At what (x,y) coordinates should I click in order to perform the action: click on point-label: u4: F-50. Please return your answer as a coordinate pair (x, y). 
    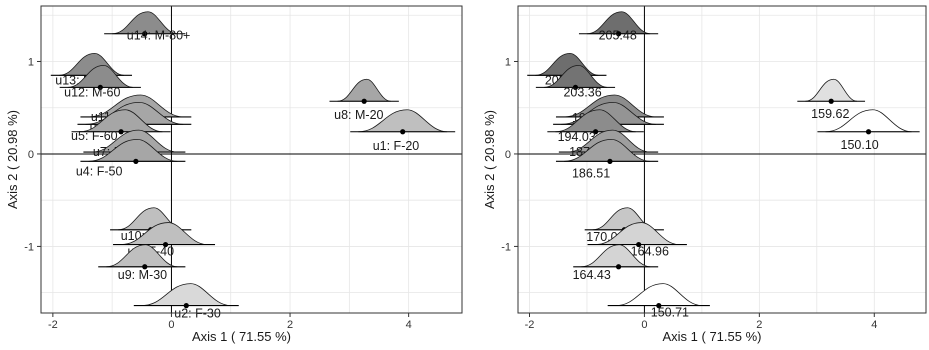
    Looking at the image, I should click on (99, 171).